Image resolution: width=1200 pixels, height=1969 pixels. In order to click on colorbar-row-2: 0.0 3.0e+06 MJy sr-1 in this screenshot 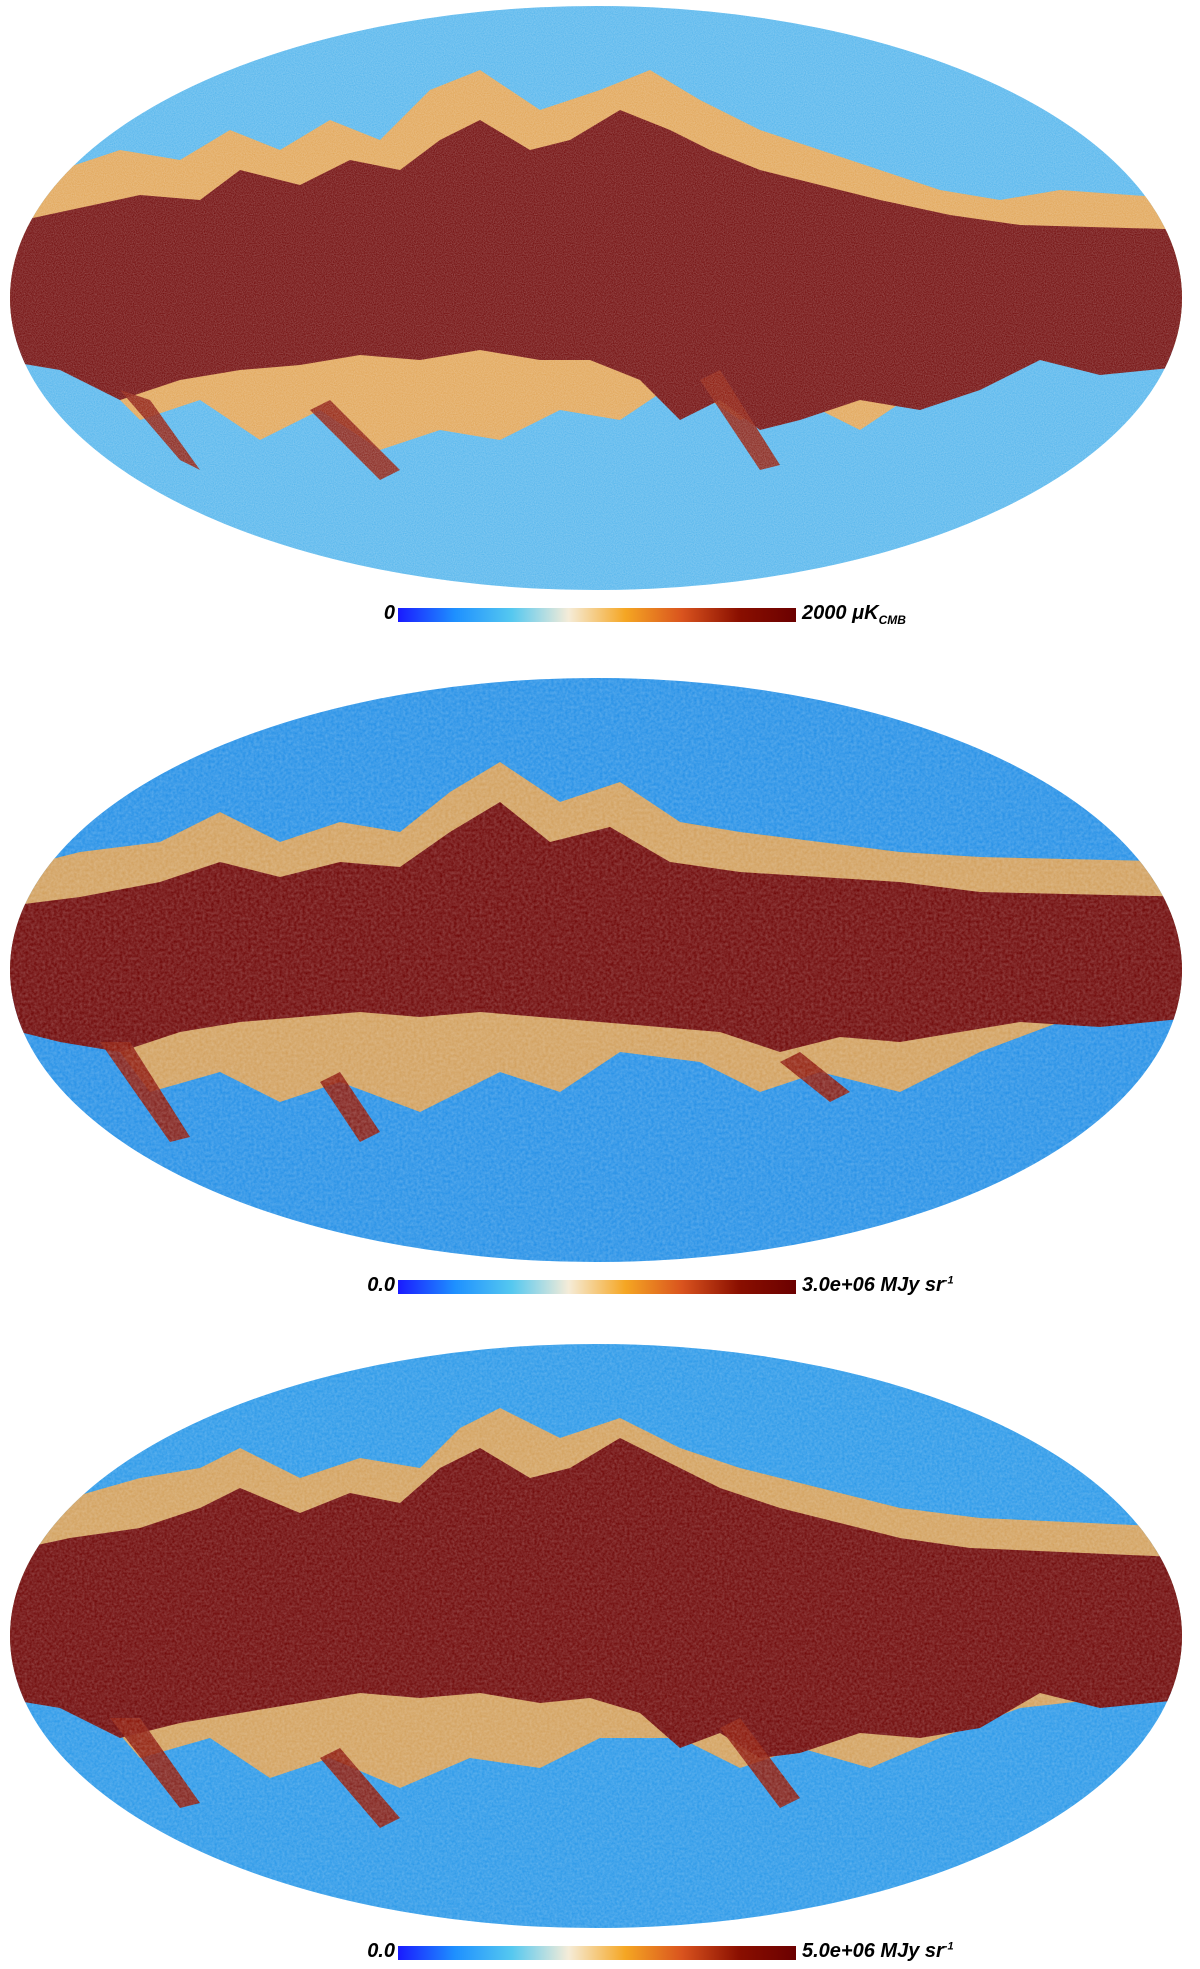, I will do `click(600, 1287)`.